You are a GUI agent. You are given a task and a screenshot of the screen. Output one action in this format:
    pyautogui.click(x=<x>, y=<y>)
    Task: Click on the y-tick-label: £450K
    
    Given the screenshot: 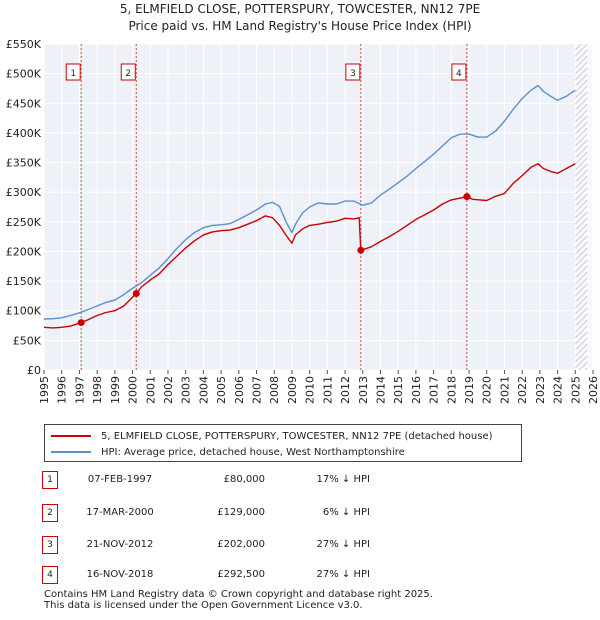 What is the action you would take?
    pyautogui.click(x=24, y=103)
    